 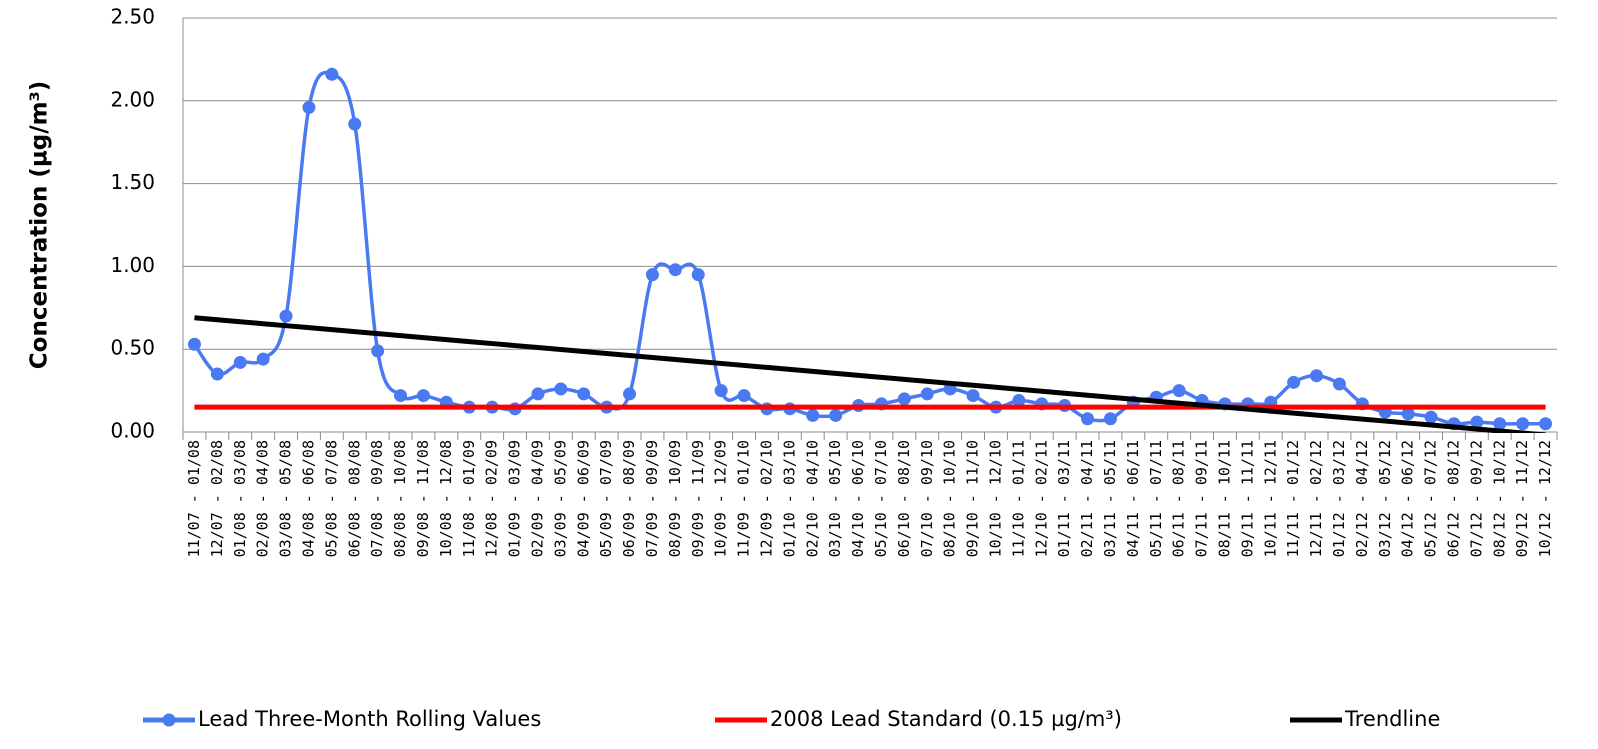 I want to click on x-tick-label: 12/11 - 02/12, so click(x=1316, y=498).